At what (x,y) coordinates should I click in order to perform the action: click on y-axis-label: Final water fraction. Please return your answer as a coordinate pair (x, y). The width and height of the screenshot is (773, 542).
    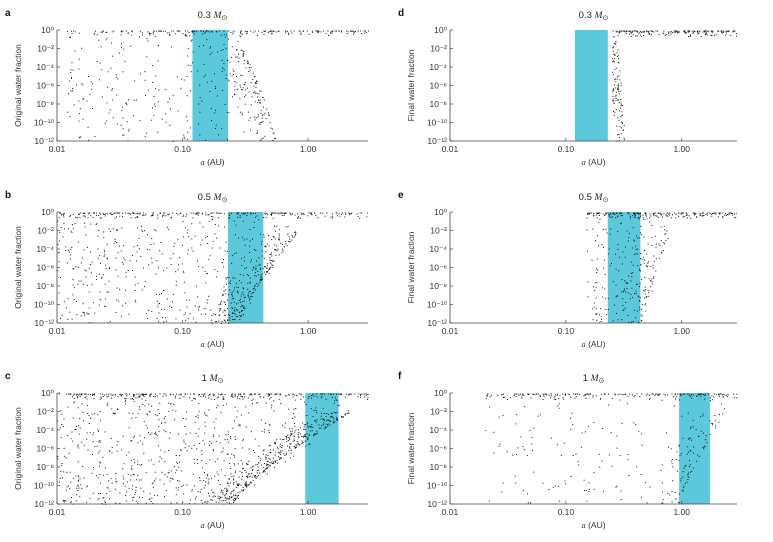
    Looking at the image, I should click on (411, 448).